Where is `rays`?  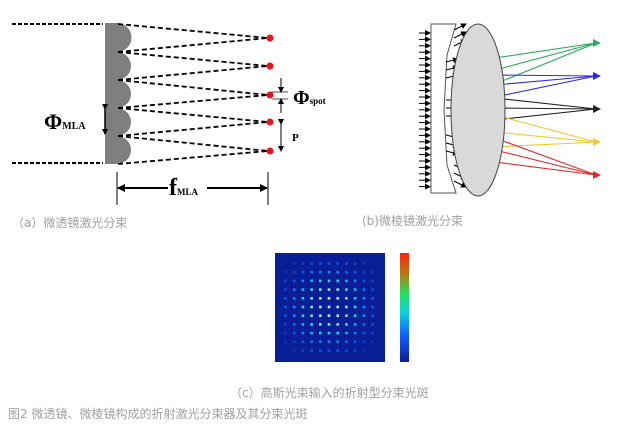 rays is located at coordinates (193, 94).